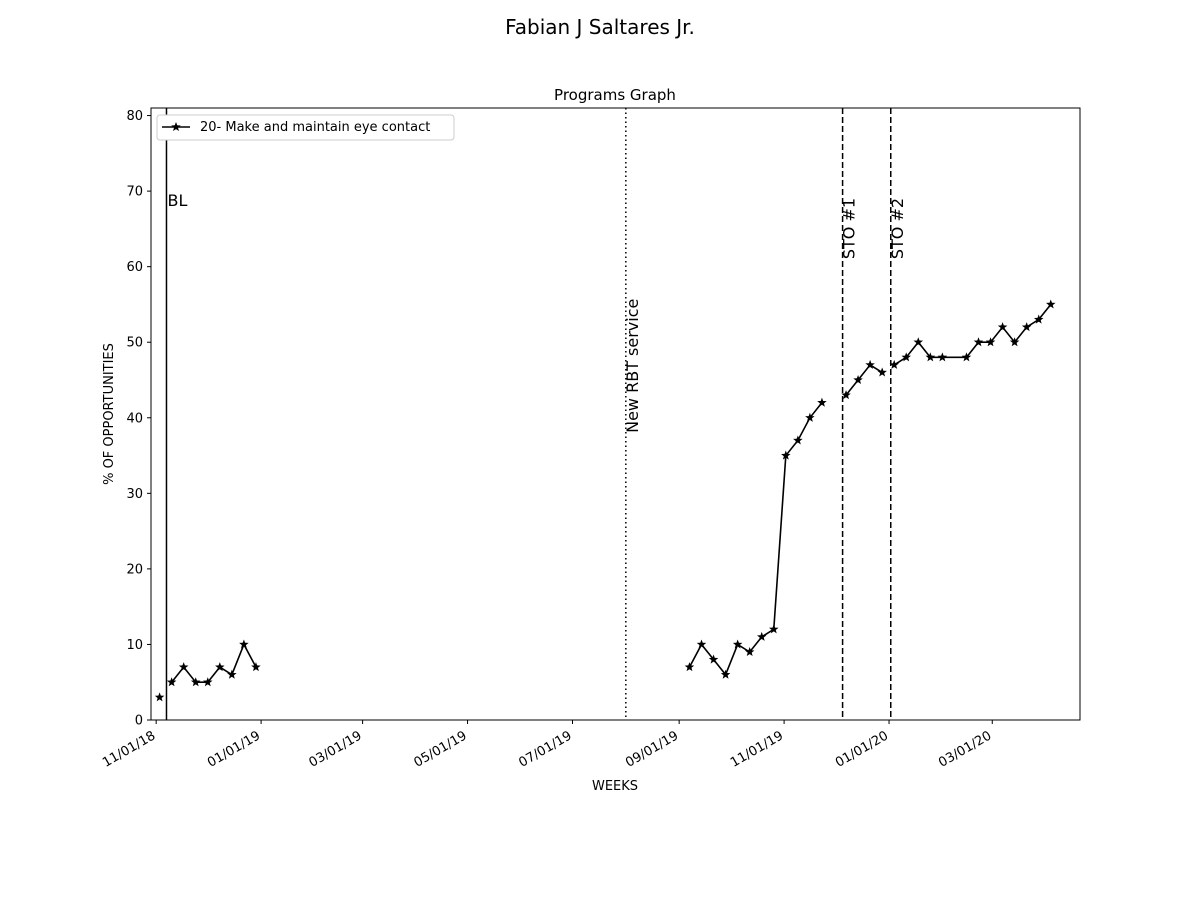 The width and height of the screenshot is (1200, 900). Describe the element at coordinates (652, 749) in the screenshot. I see `x-tick-label: 09/01/19` at that location.